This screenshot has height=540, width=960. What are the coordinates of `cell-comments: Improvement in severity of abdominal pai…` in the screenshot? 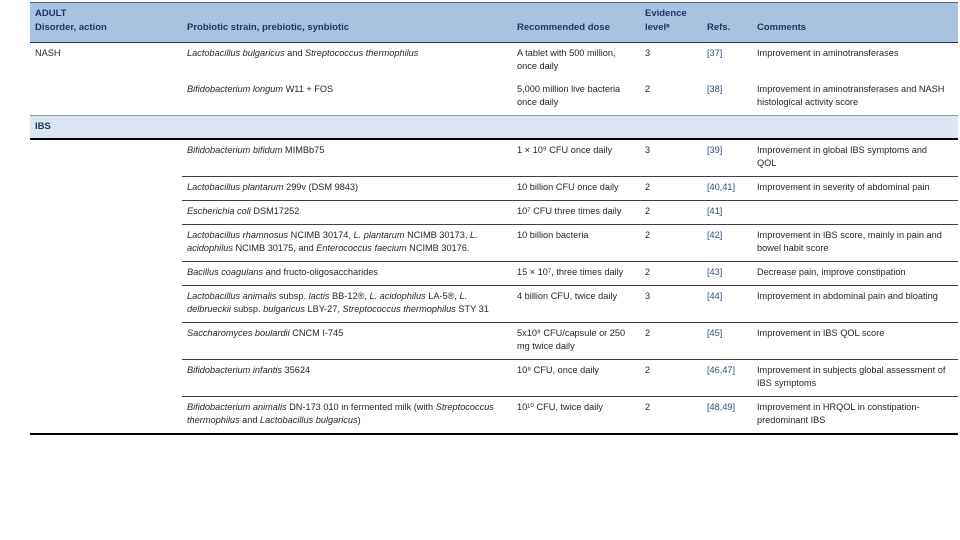 It's located at (855, 188).